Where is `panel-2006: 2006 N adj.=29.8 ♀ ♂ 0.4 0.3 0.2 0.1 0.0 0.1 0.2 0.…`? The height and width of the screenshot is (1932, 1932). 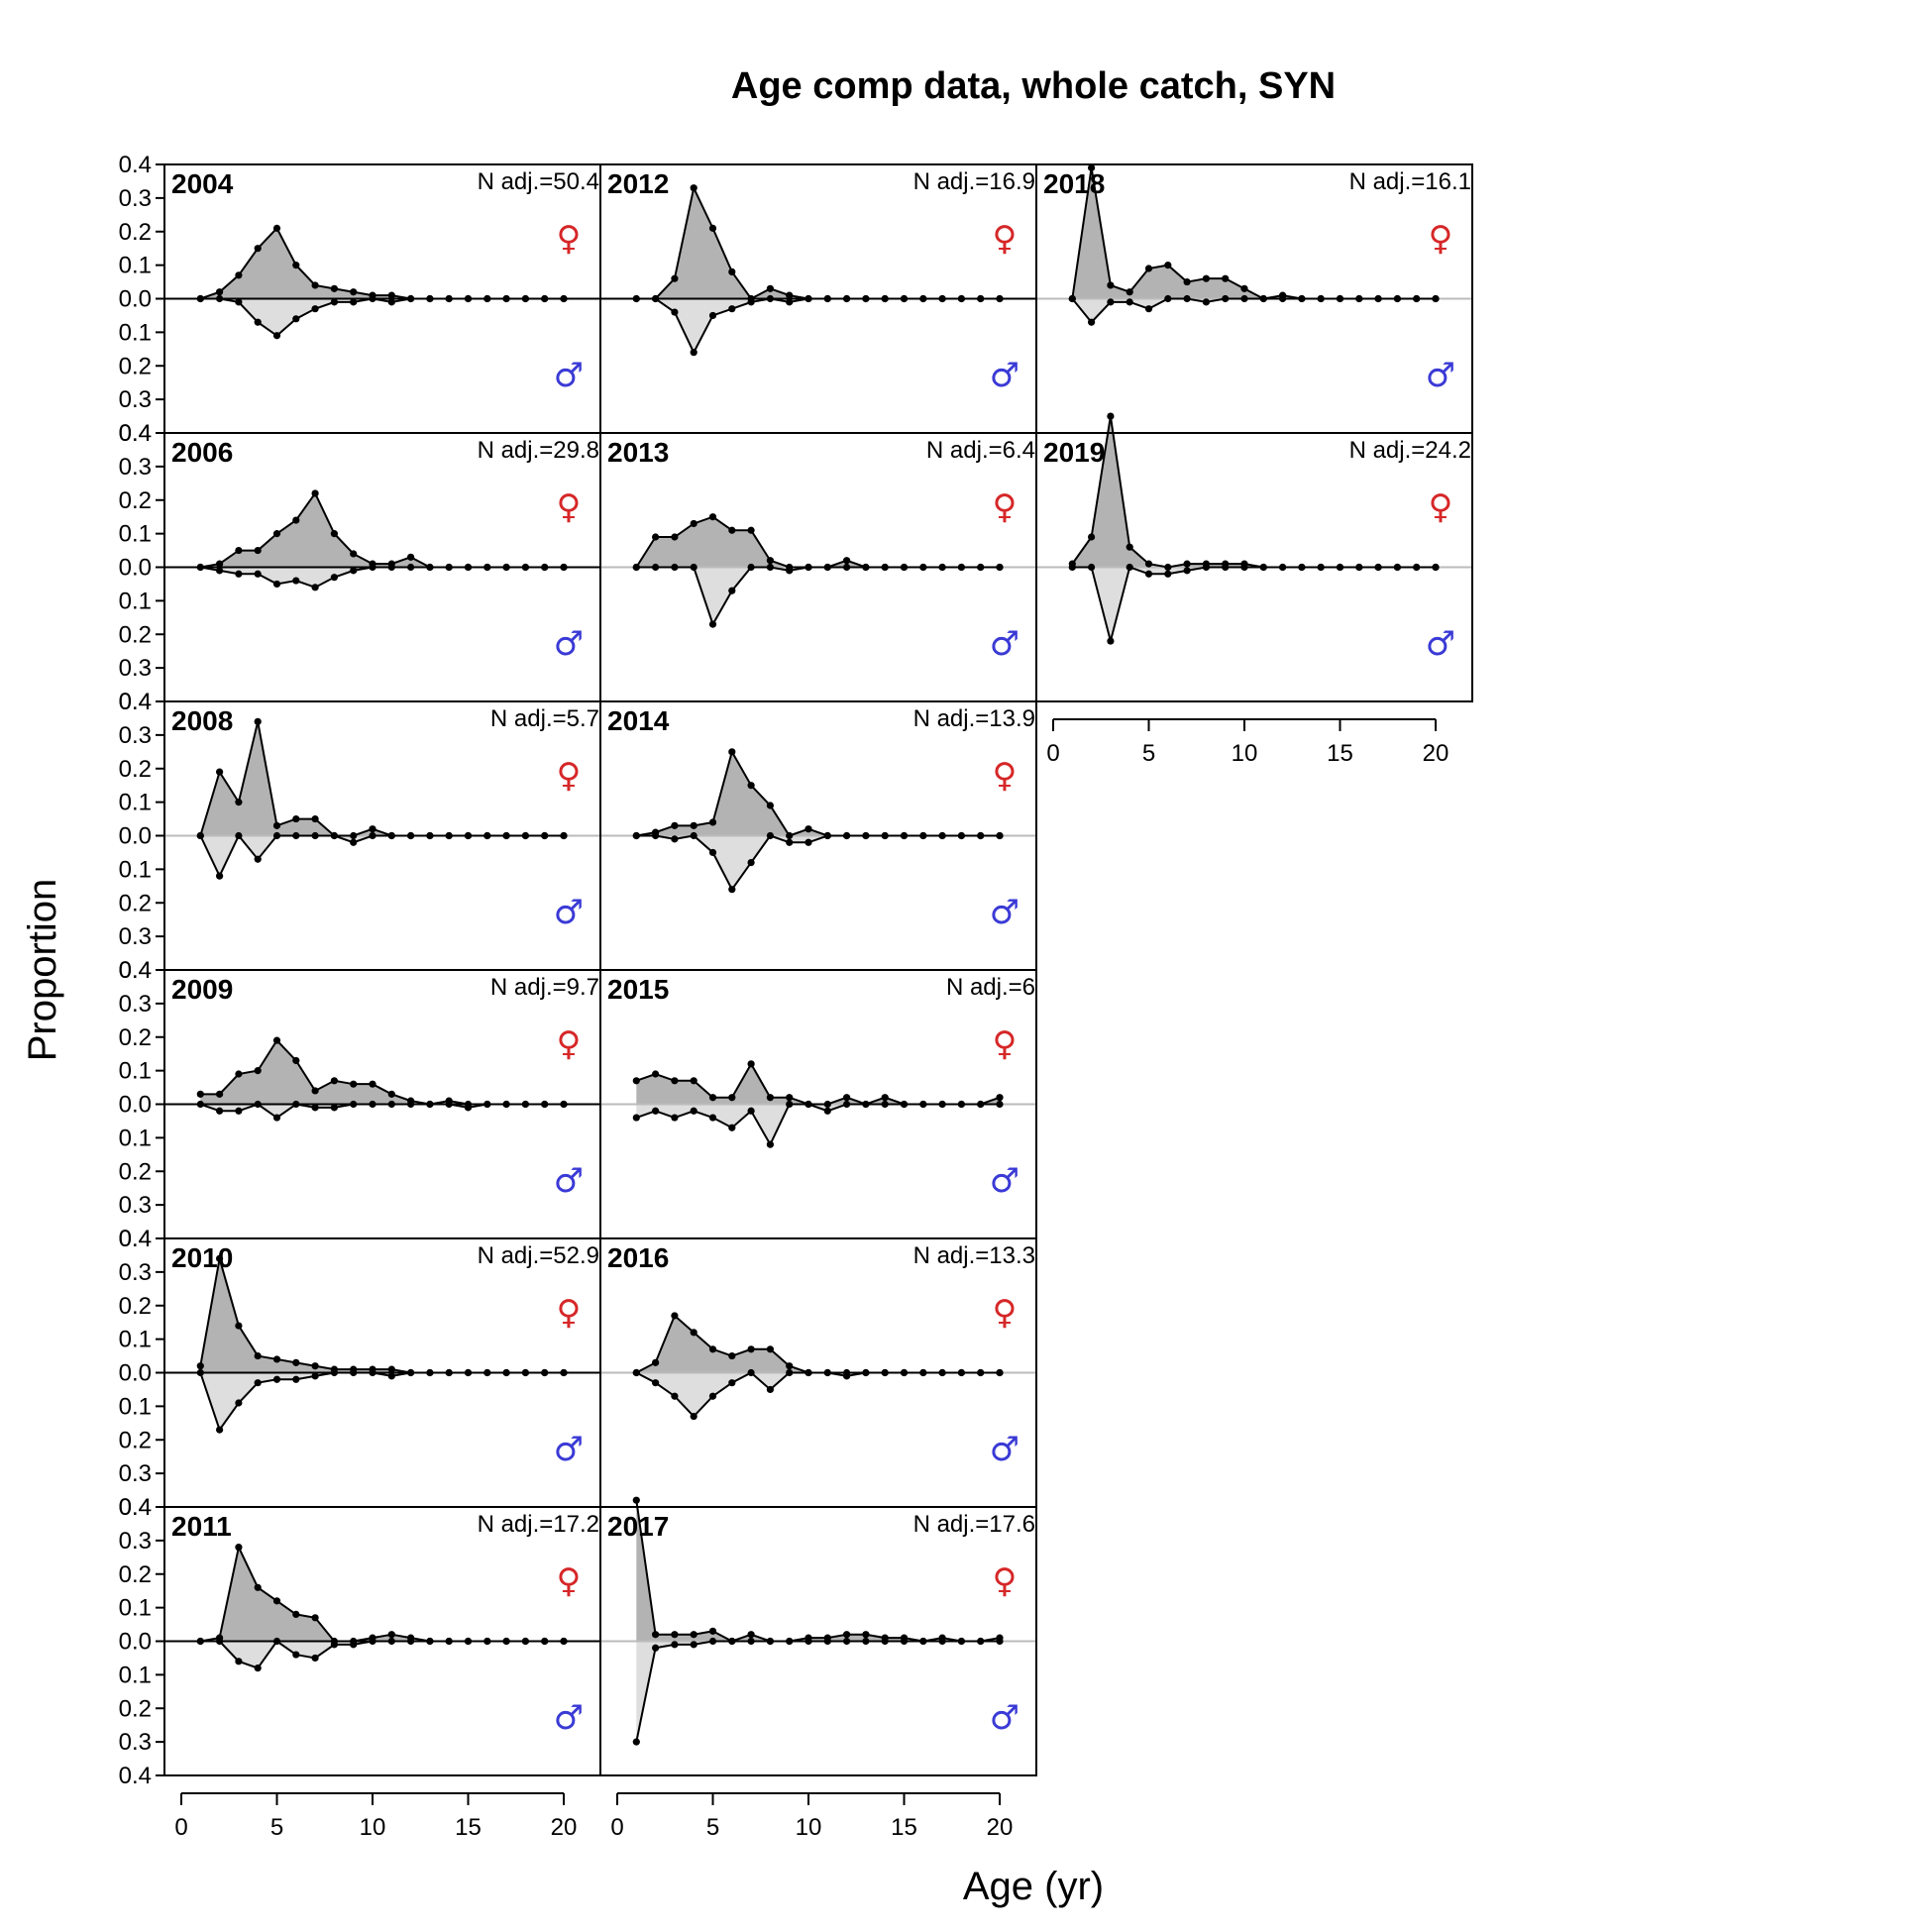
panel-2006: 2006 N adj.=29.8 ♀ ♂ 0.4 0.3 0.2 0.1 0.0 0.1 0.2 0.… is located at coordinates (360, 568).